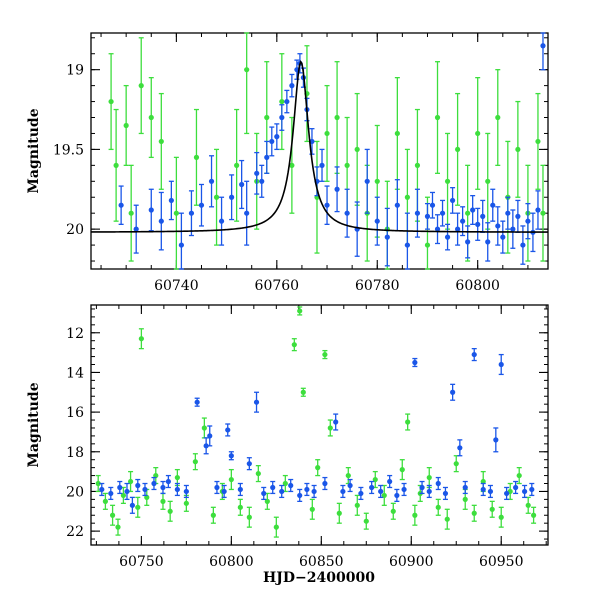  What do you see at coordinates (75, 373) in the screenshot?
I see `y-tick-label: 14` at bounding box center [75, 373].